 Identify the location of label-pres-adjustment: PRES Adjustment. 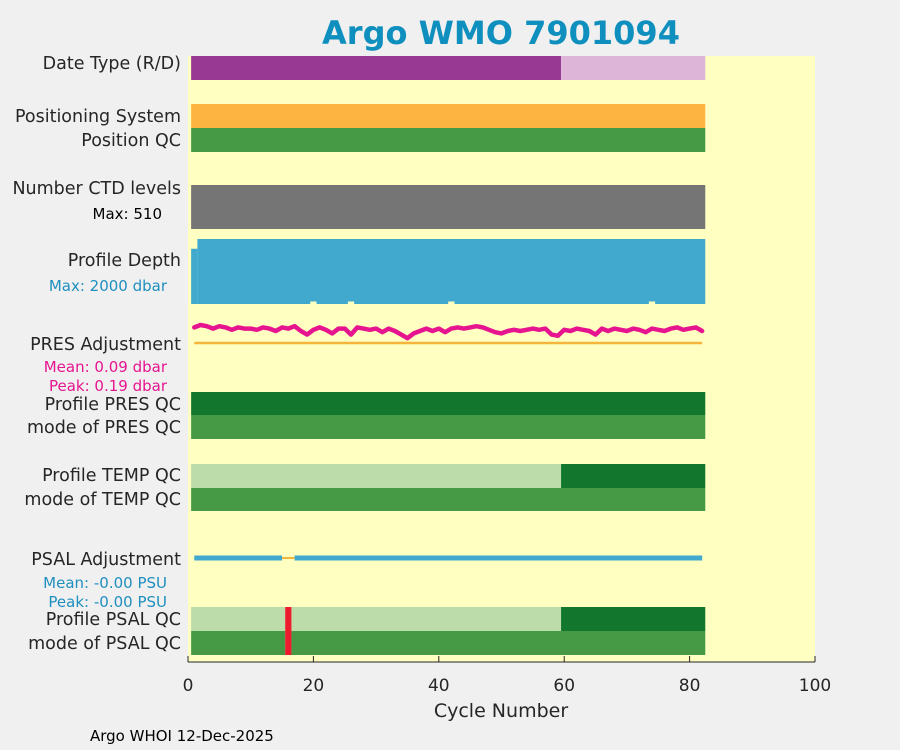
(105, 345).